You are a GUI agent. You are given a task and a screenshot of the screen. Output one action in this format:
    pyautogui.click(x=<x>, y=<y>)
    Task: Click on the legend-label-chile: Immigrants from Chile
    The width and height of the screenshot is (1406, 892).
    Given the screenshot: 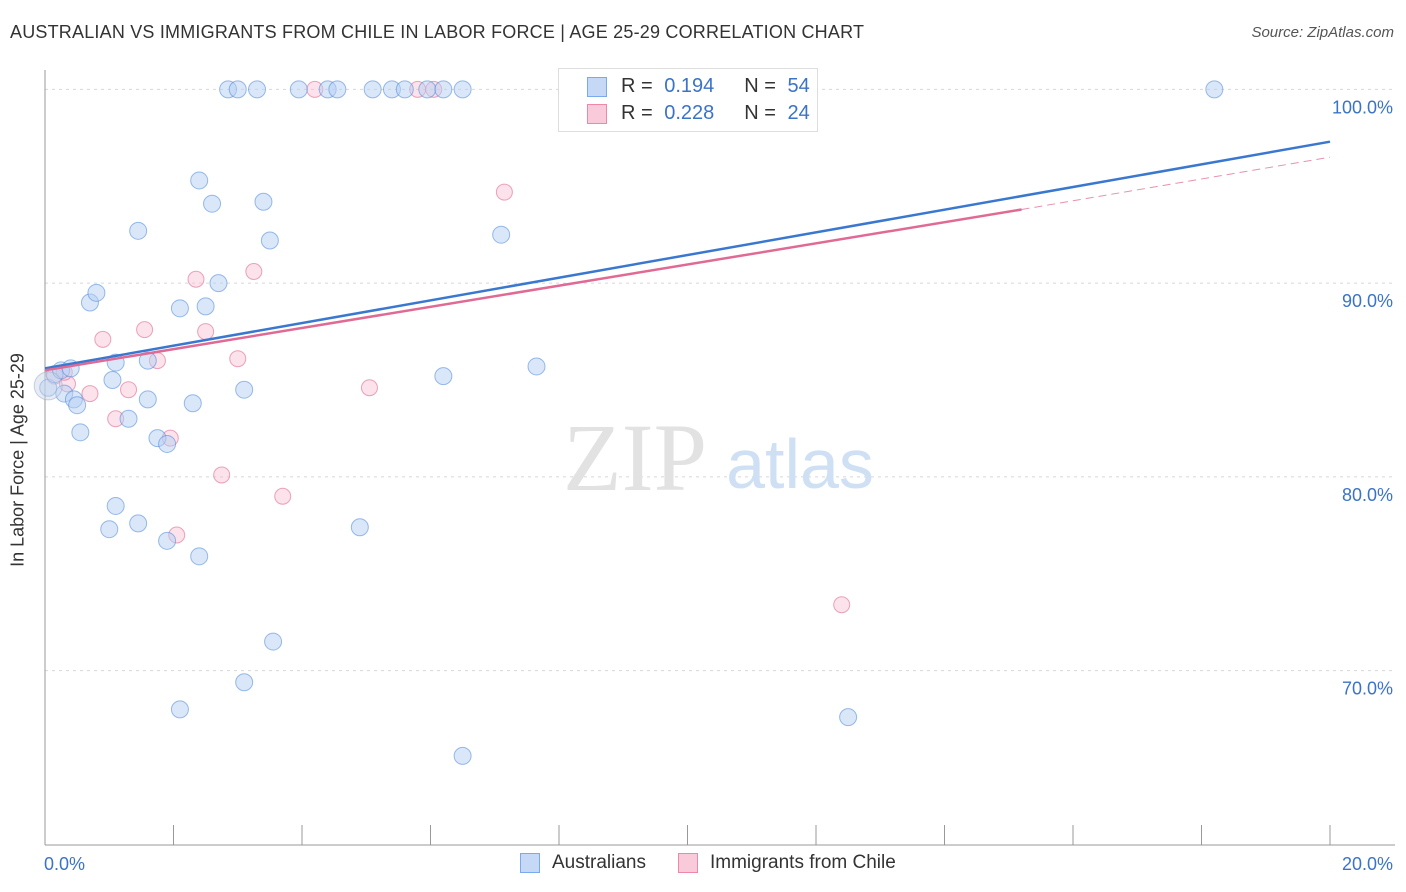 What is the action you would take?
    pyautogui.click(x=803, y=862)
    